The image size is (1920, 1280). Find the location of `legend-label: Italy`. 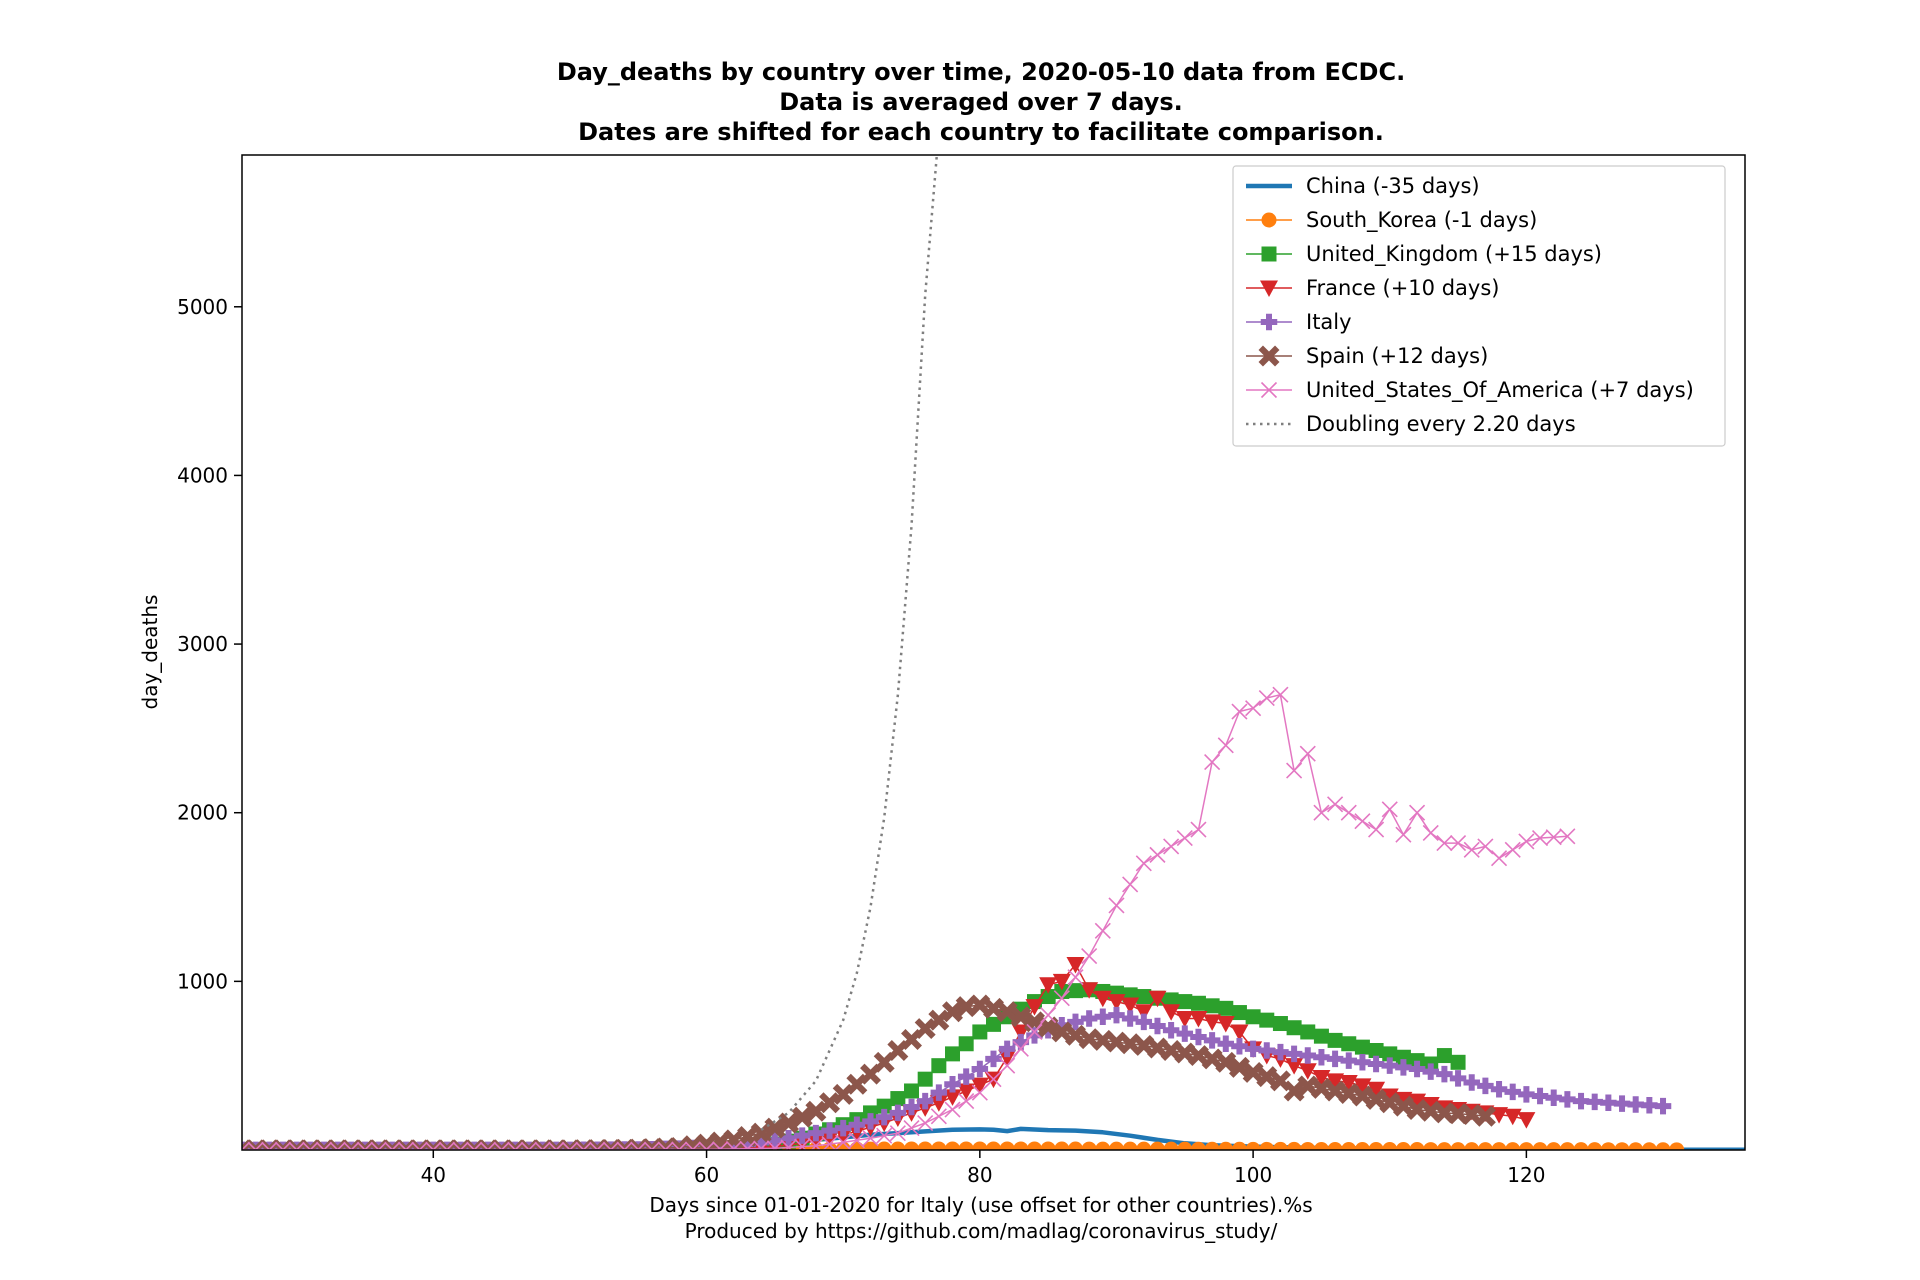

legend-label: Italy is located at coordinates (1329, 322).